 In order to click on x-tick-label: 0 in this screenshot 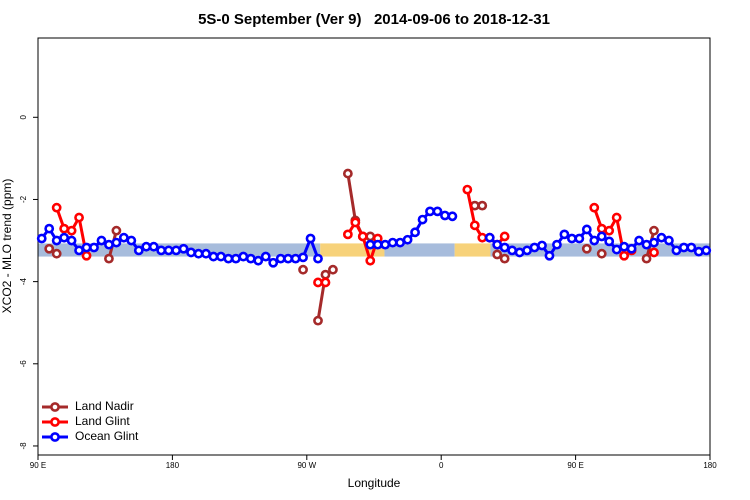, I will do `click(441, 465)`.